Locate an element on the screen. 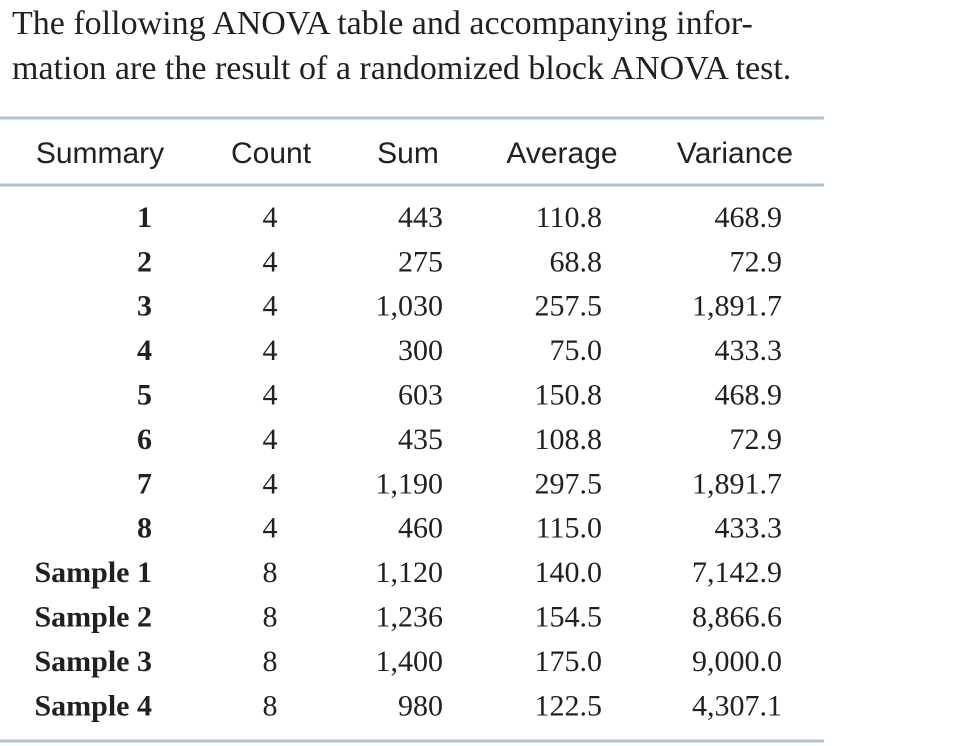 The width and height of the screenshot is (955, 746). row-label: 4 is located at coordinates (144, 350).